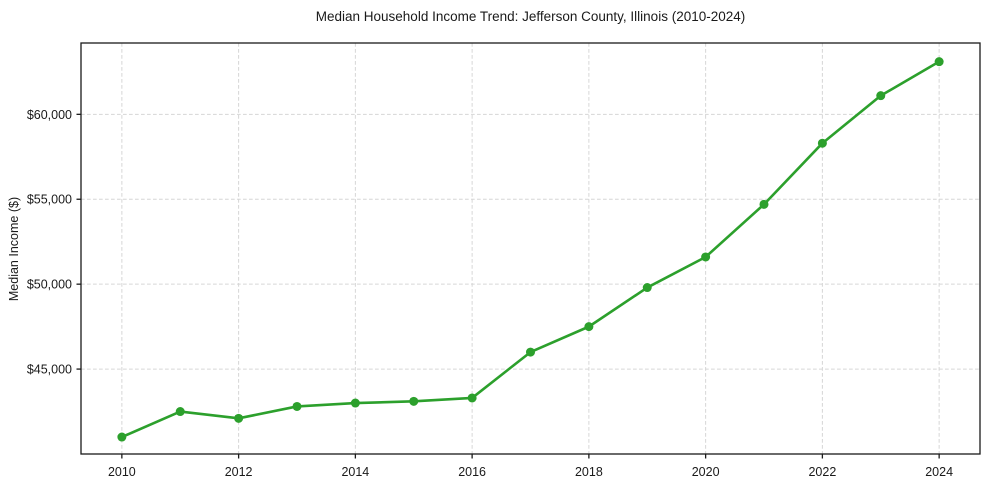 The image size is (989, 490). I want to click on y-tick-label: $55,000, so click(49, 200).